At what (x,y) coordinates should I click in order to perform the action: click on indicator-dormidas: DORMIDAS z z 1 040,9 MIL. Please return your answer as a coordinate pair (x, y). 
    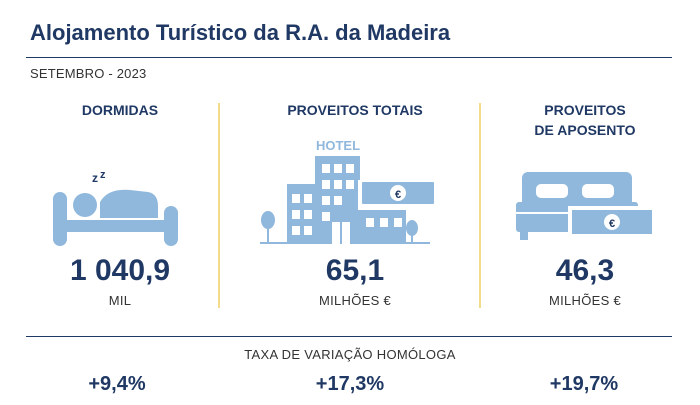
    Looking at the image, I should click on (120, 207).